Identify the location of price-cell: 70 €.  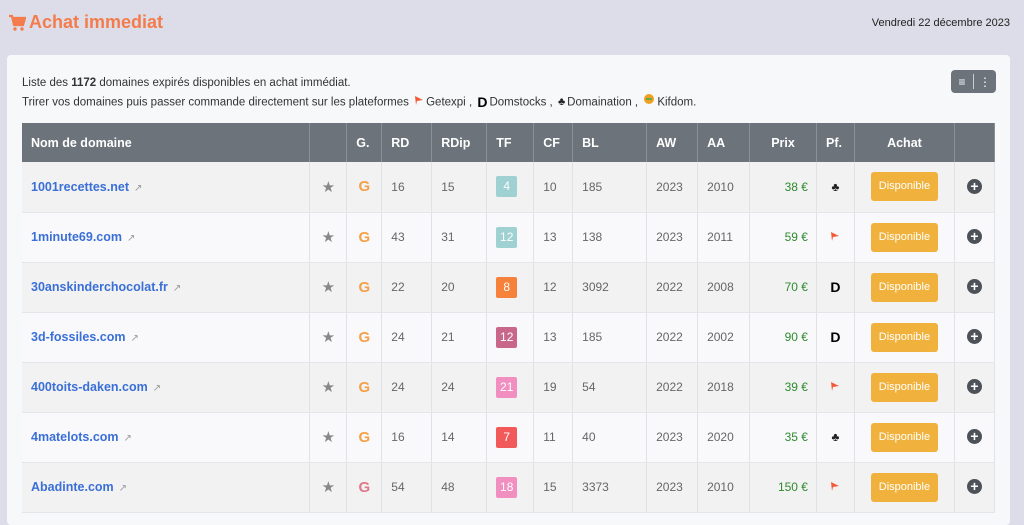
(783, 287).